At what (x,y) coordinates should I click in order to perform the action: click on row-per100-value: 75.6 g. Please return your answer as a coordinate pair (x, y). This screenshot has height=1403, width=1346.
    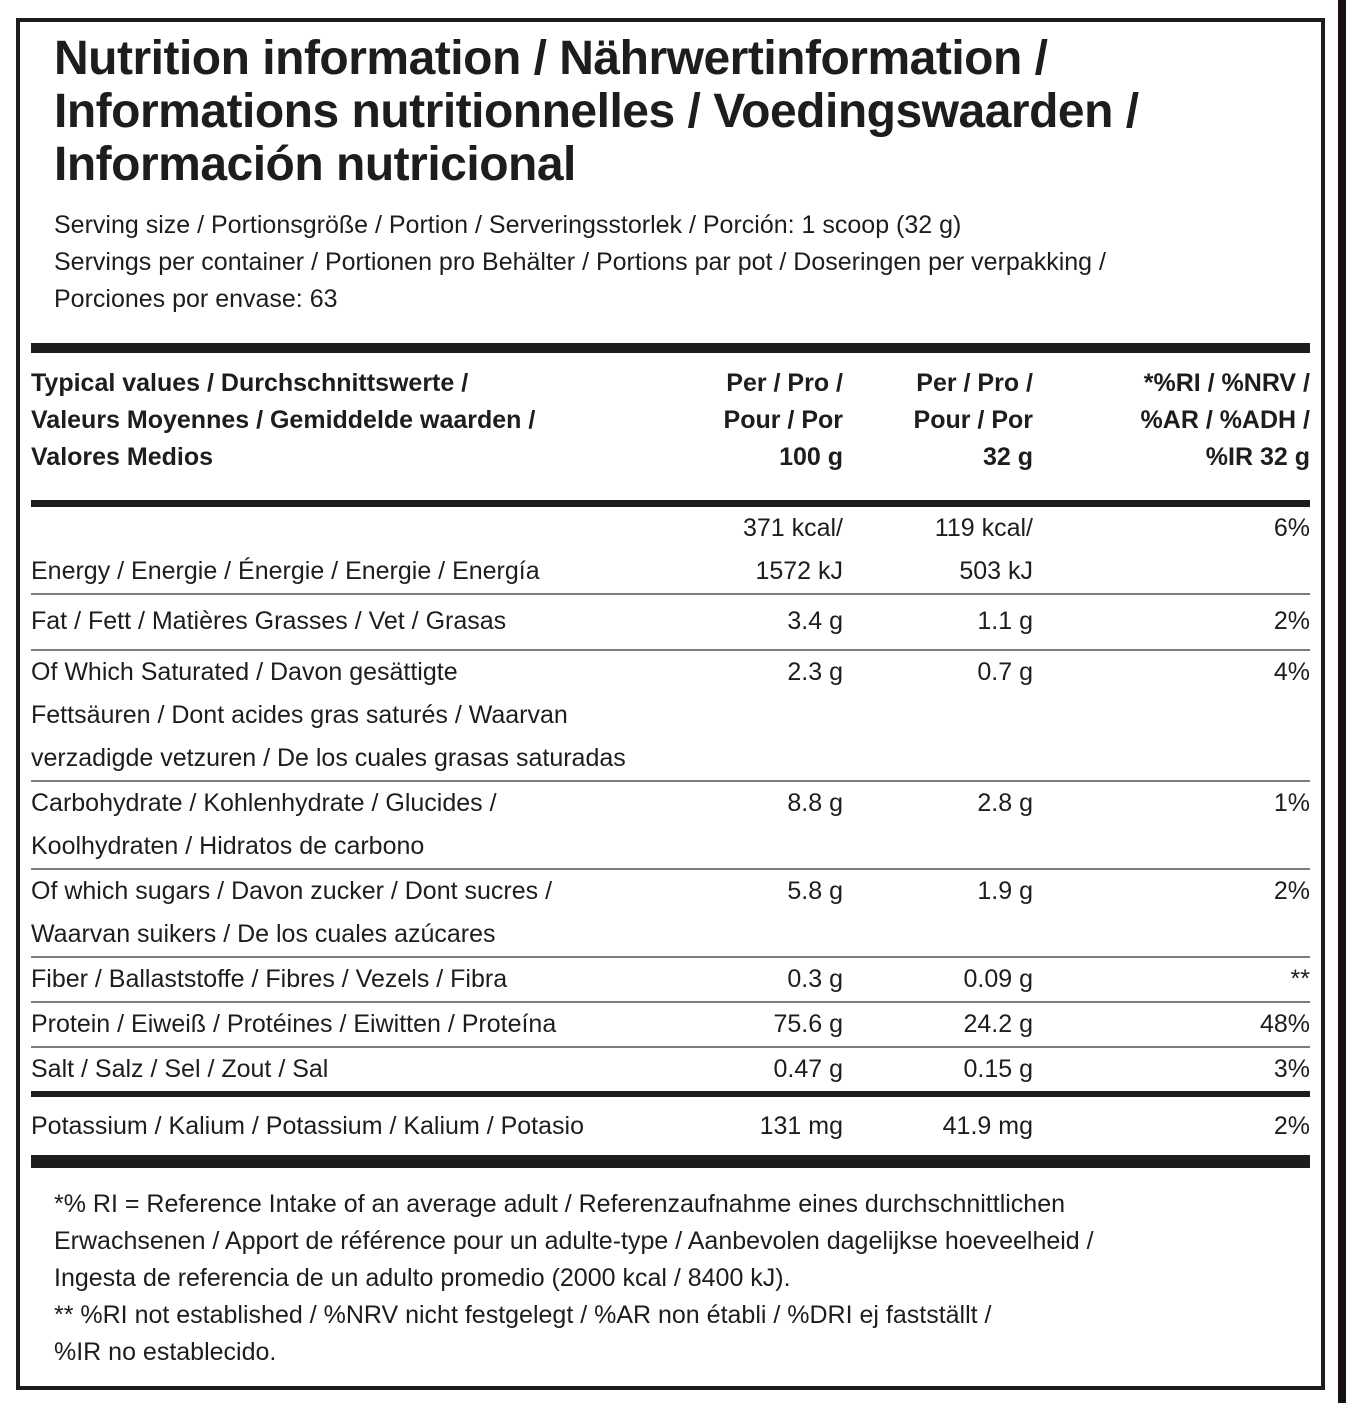
    Looking at the image, I should click on (808, 1024).